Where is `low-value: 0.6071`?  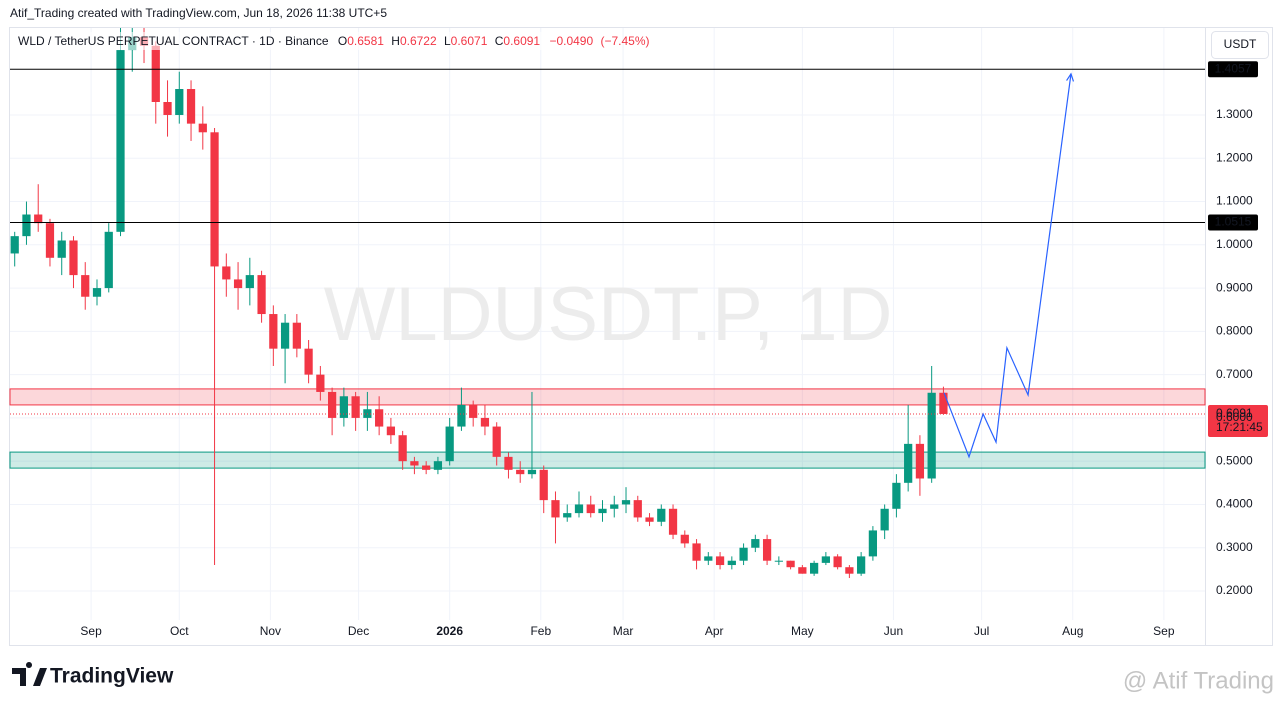
low-value: 0.6071 is located at coordinates (469, 41).